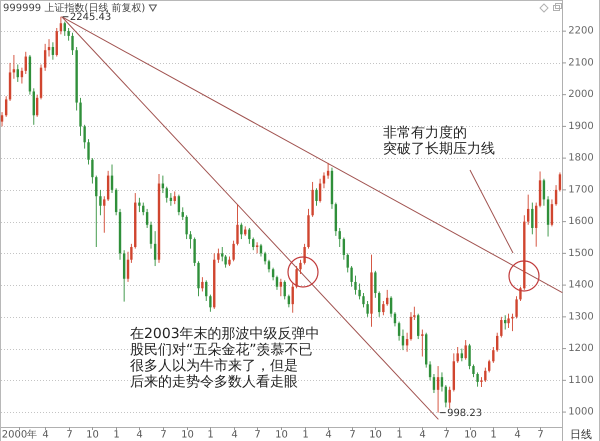 This screenshot has height=441, width=600. What do you see at coordinates (225, 334) in the screenshot?
I see `annotation: 在2003年末的那波中级反弹中` at bounding box center [225, 334].